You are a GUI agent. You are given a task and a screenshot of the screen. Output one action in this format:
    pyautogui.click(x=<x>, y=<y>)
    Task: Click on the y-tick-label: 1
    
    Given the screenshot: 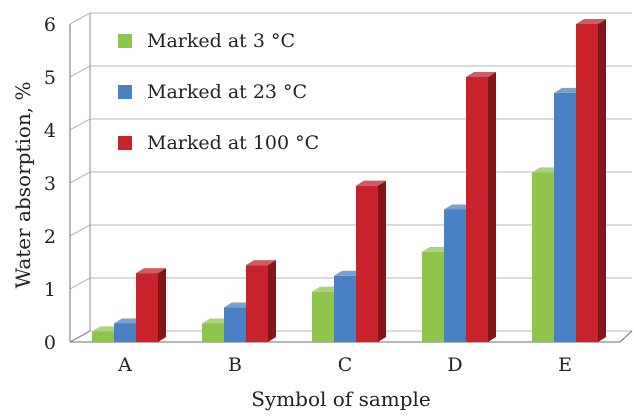 What is the action you would take?
    pyautogui.click(x=50, y=290)
    